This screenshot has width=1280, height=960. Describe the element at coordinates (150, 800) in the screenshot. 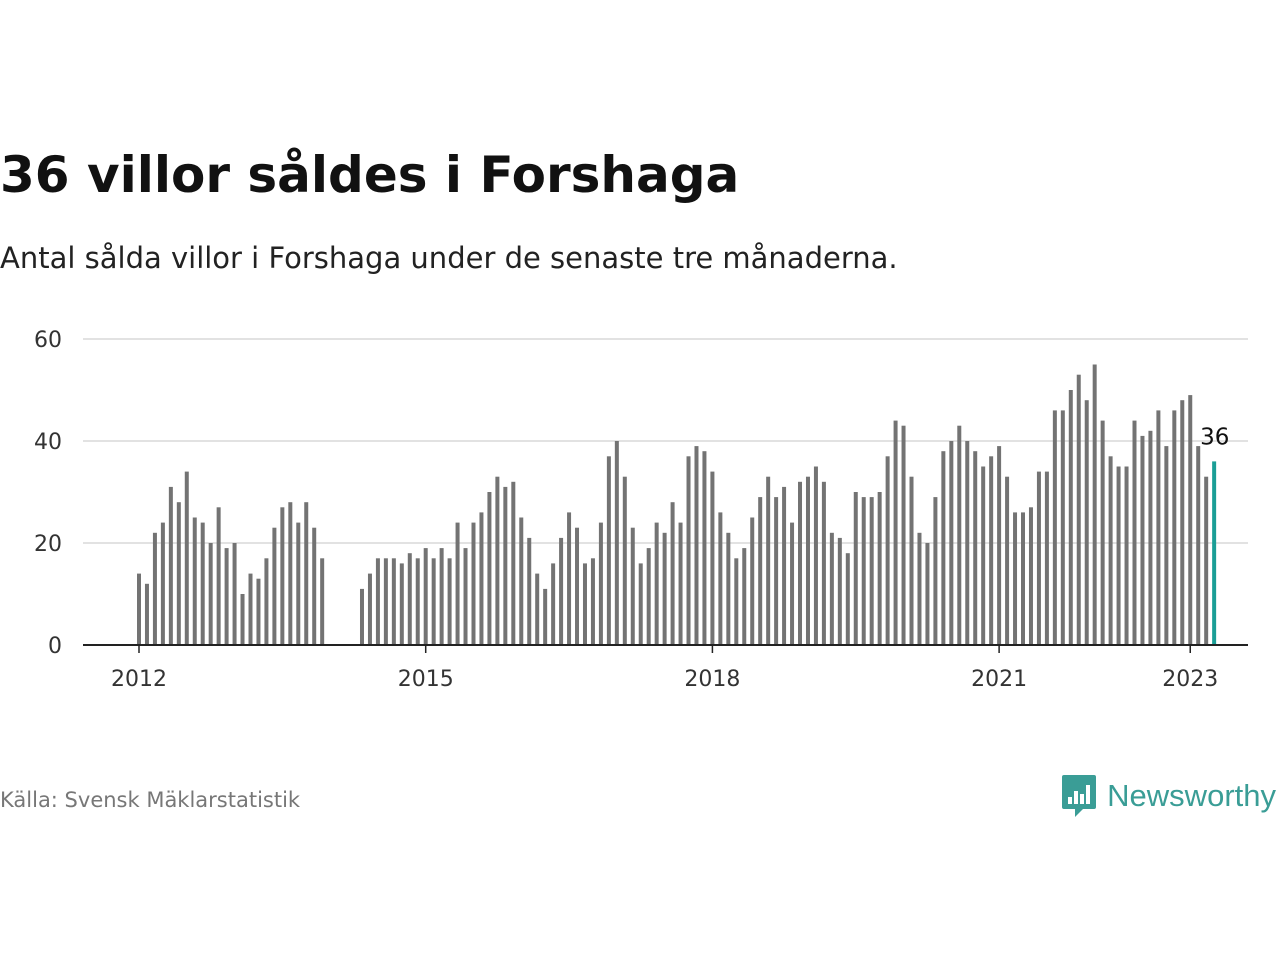

I see `source-note: Källa: Svensk Mäklarstatistik` at that location.